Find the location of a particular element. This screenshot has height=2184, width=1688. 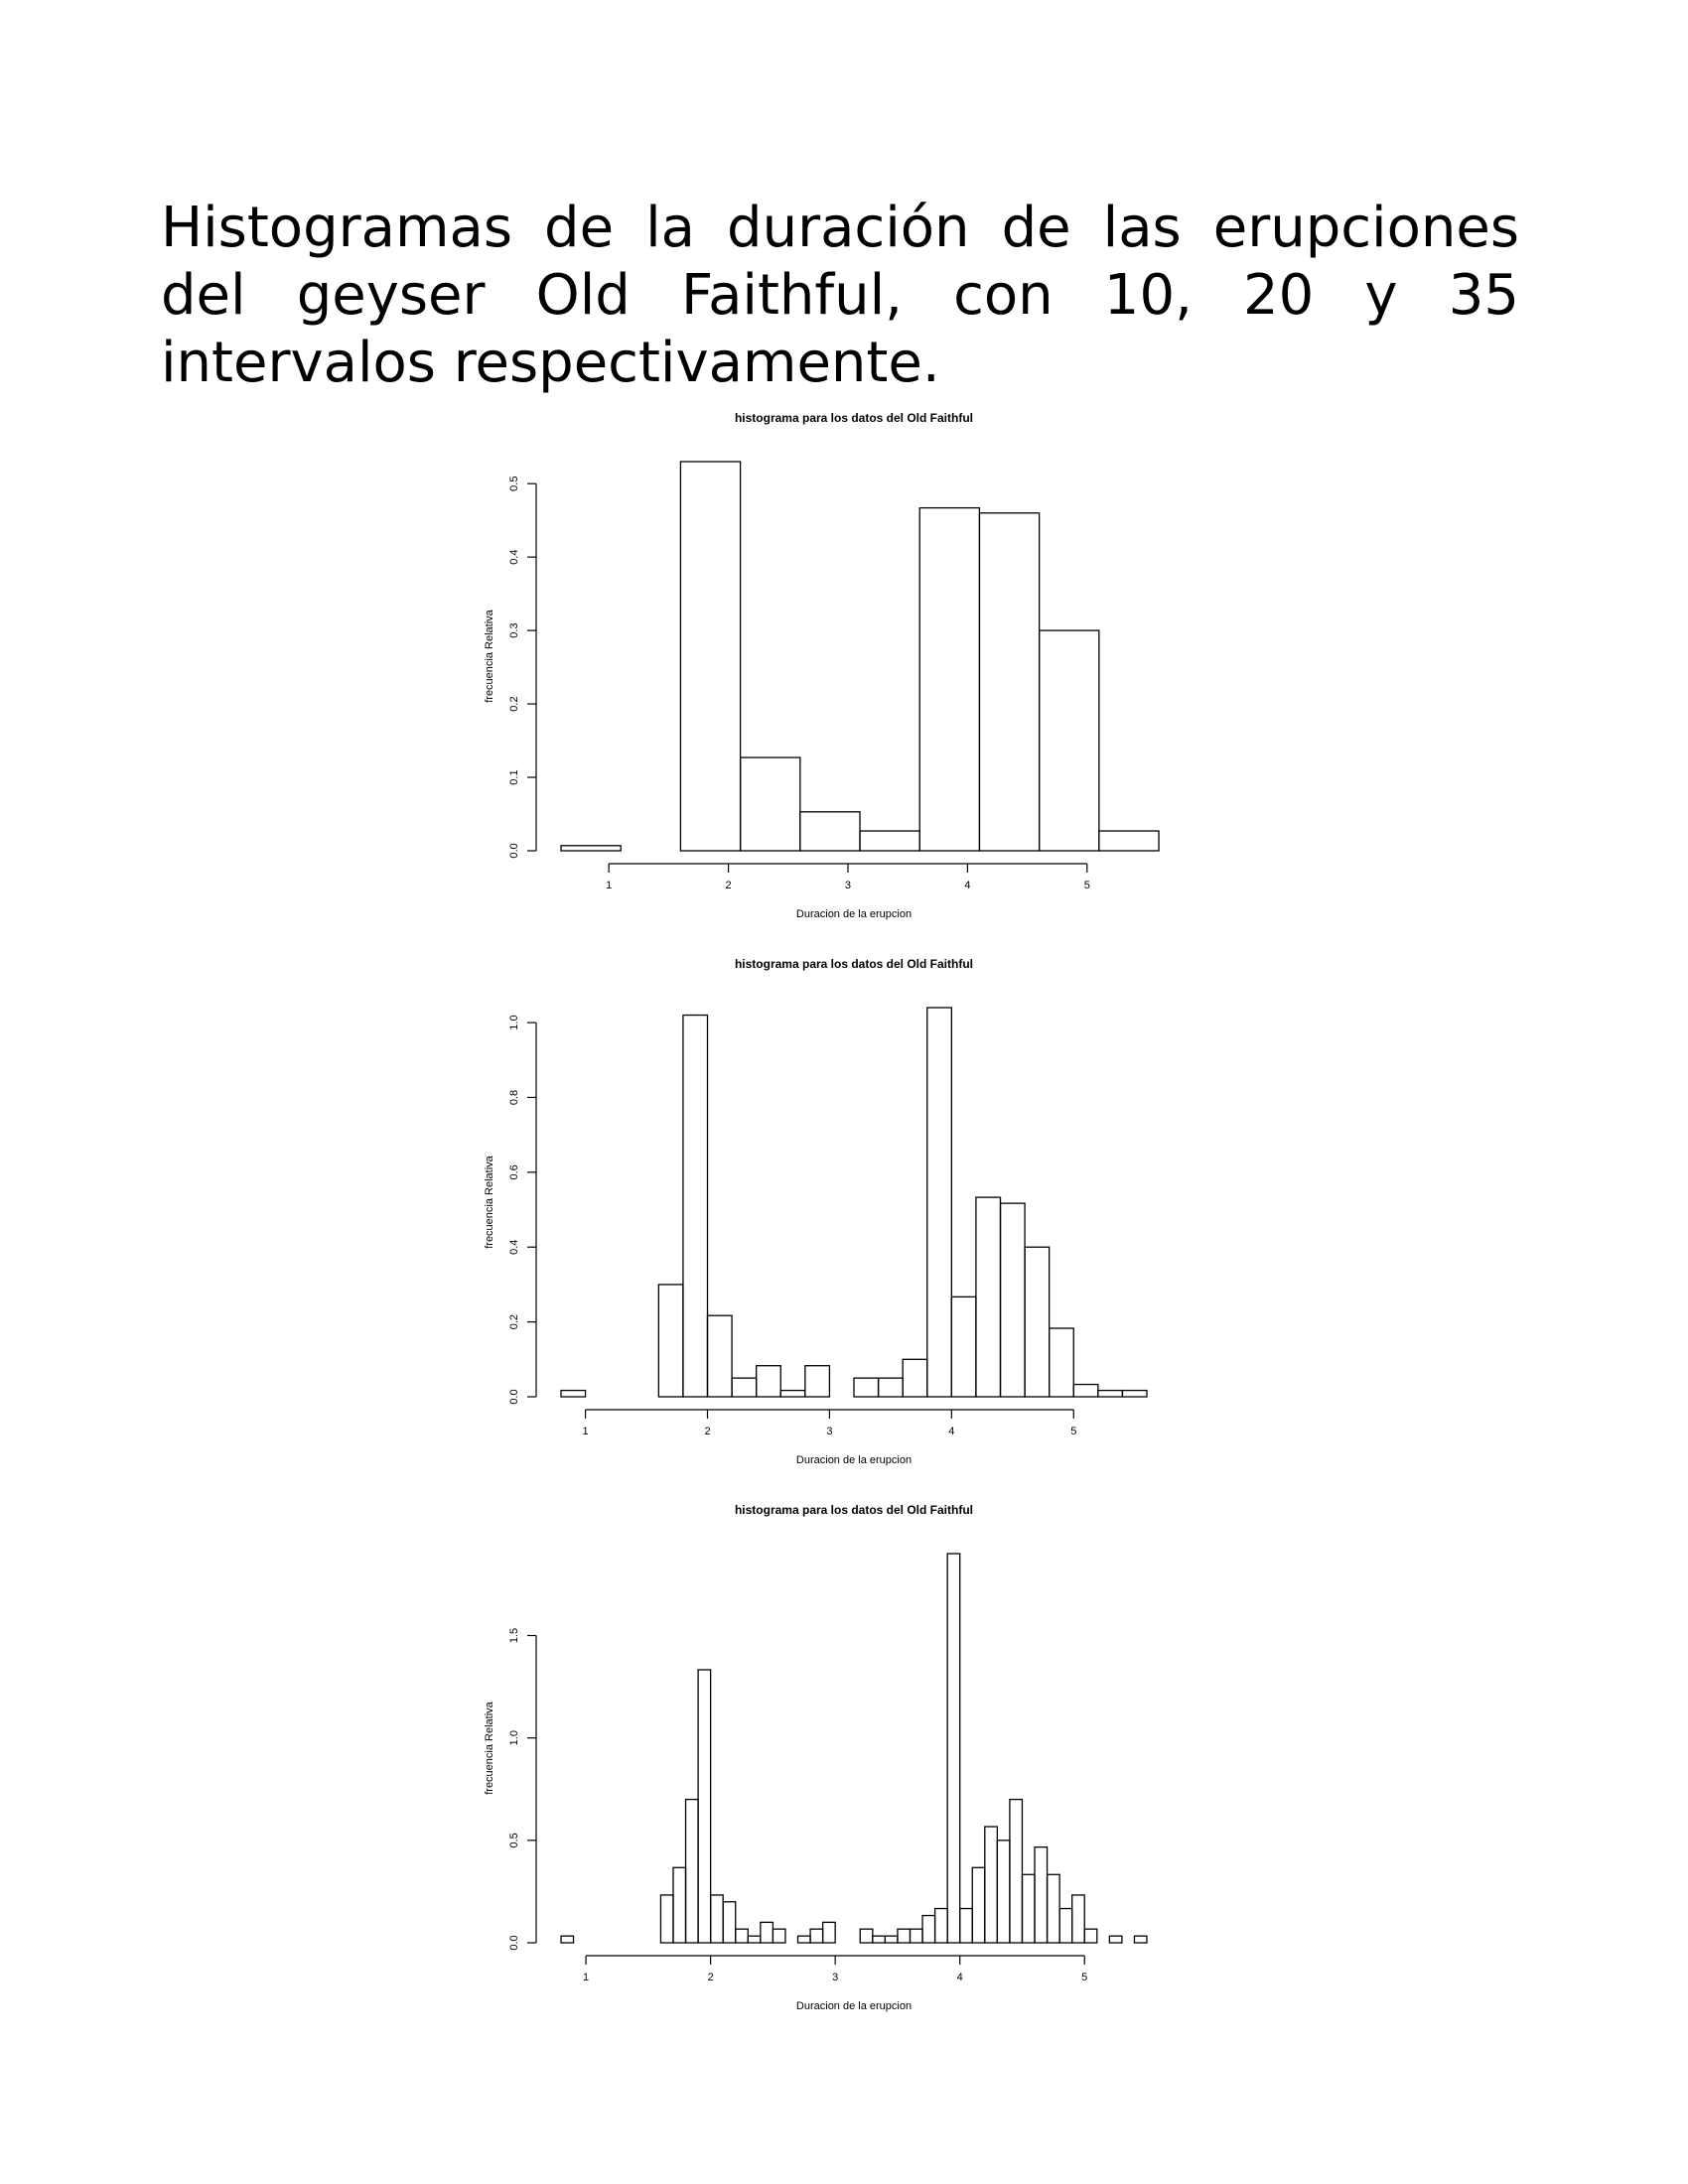

y-tick-label: 0.5 is located at coordinates (514, 484).